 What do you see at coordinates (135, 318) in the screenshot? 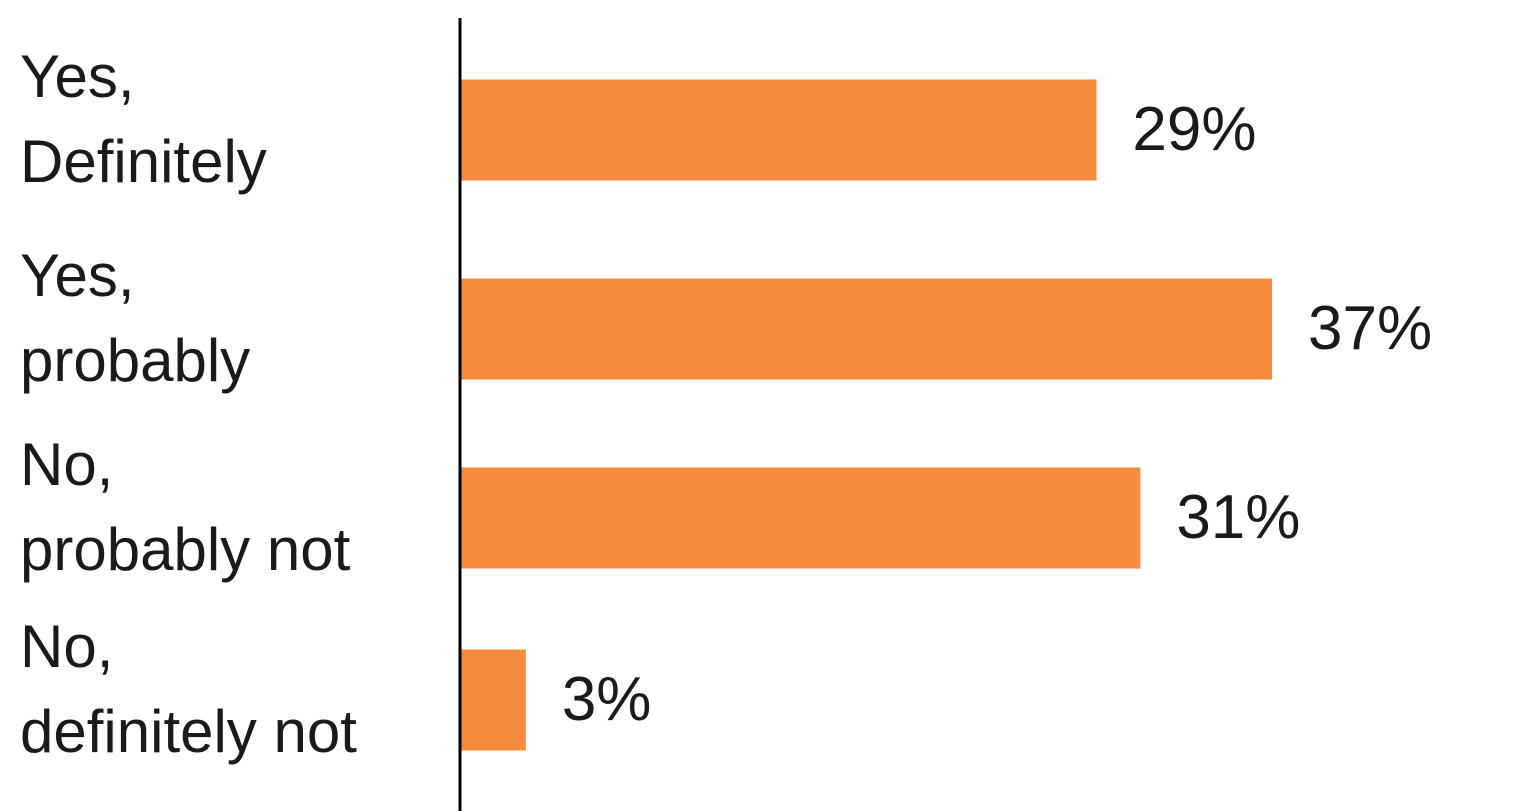
I see `category-label: Yes, probably` at bounding box center [135, 318].